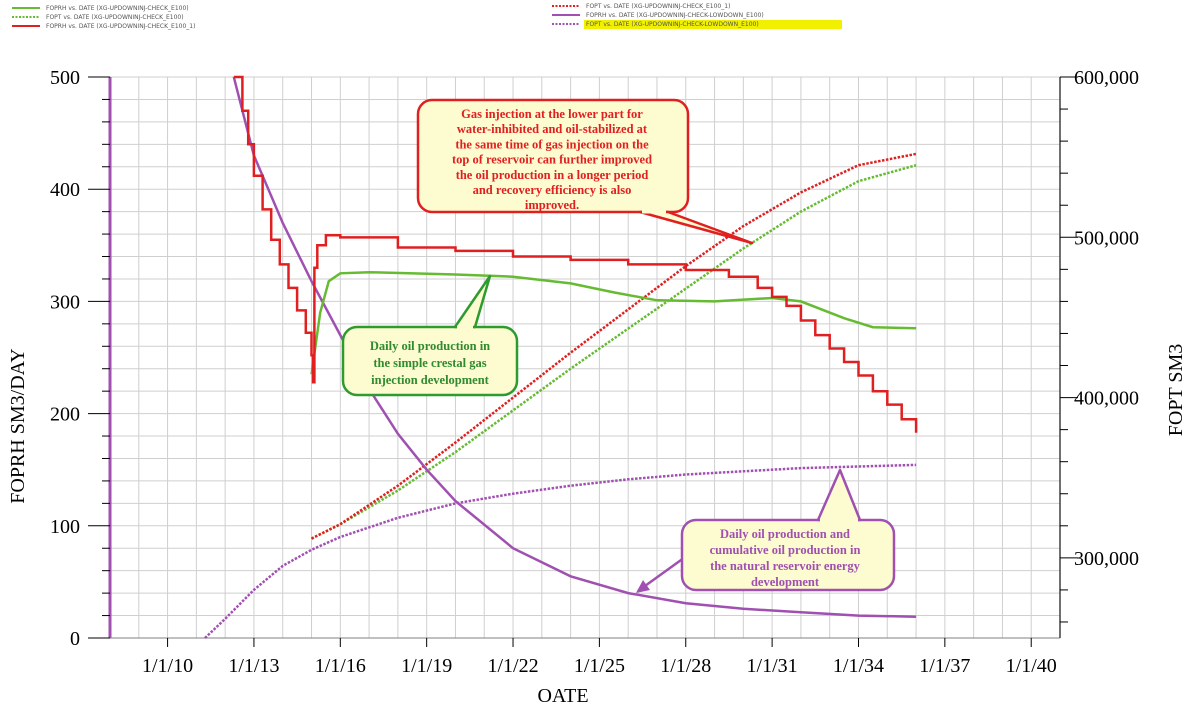 Image resolution: width=1184 pixels, height=708 pixels. What do you see at coordinates (65, 302) in the screenshot?
I see `y-tick-label: 300` at bounding box center [65, 302].